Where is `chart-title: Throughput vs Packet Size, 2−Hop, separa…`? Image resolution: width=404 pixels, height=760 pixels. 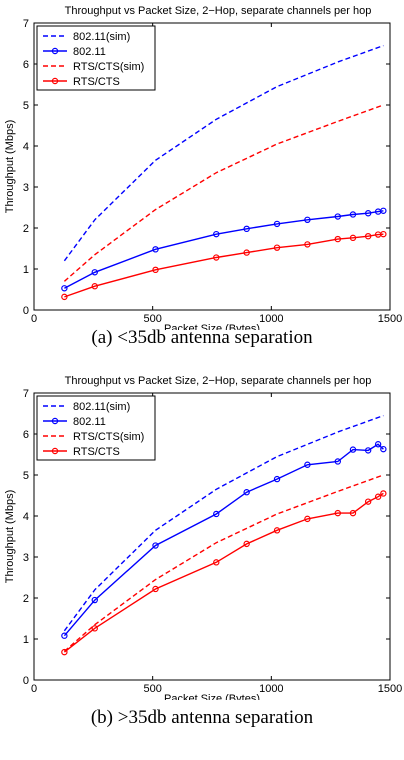 chart-title: Throughput vs Packet Size, 2−Hop, separa… is located at coordinates (218, 11).